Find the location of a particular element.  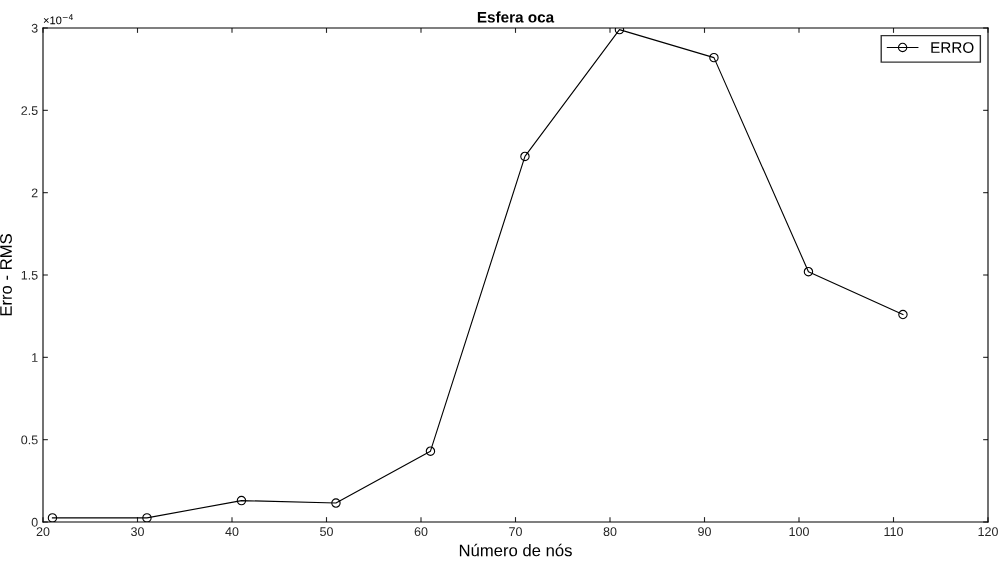

x-tick-label: 40 is located at coordinates (232, 532).